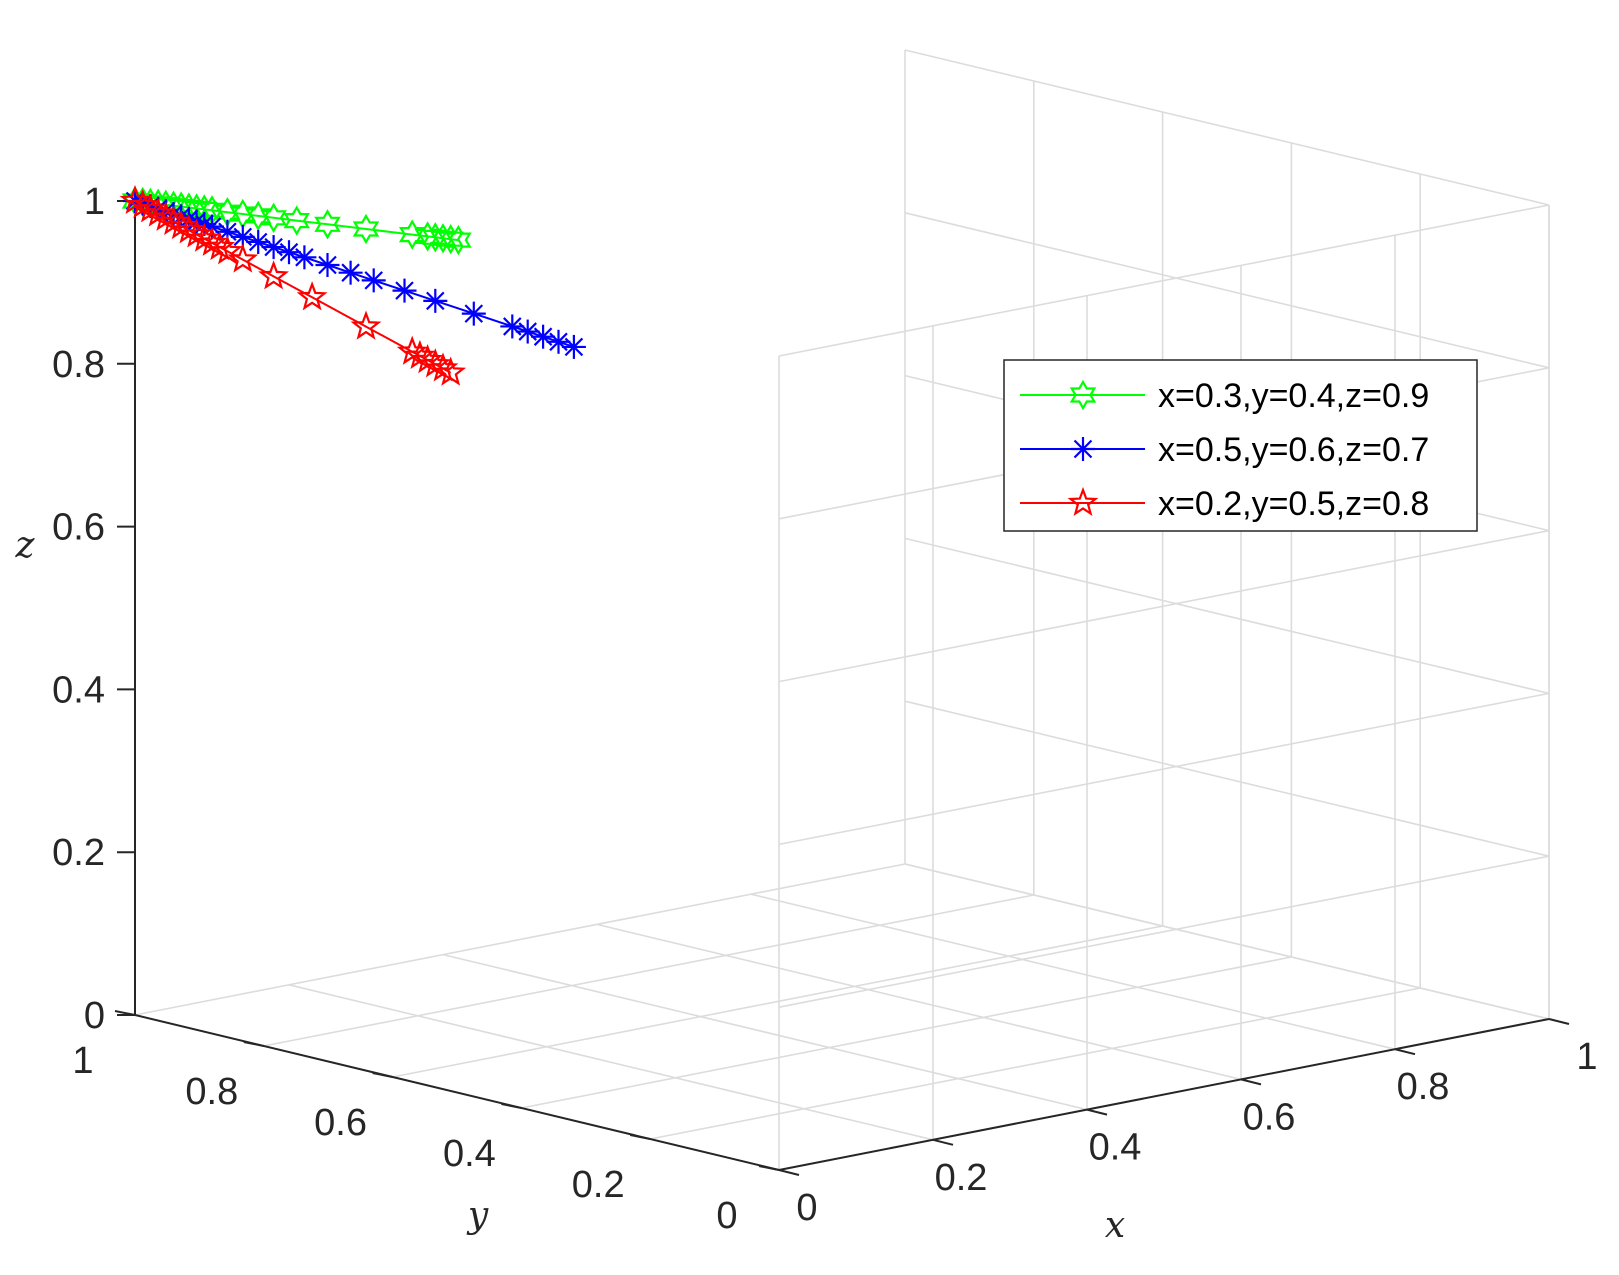 This screenshot has width=1619, height=1275. I want to click on legend-label: x=0.5,y=0.6,z=0.7, so click(1293, 450).